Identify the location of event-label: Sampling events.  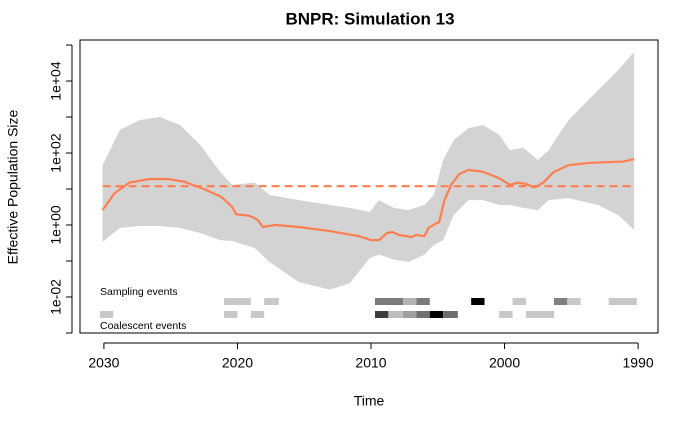
(139, 292).